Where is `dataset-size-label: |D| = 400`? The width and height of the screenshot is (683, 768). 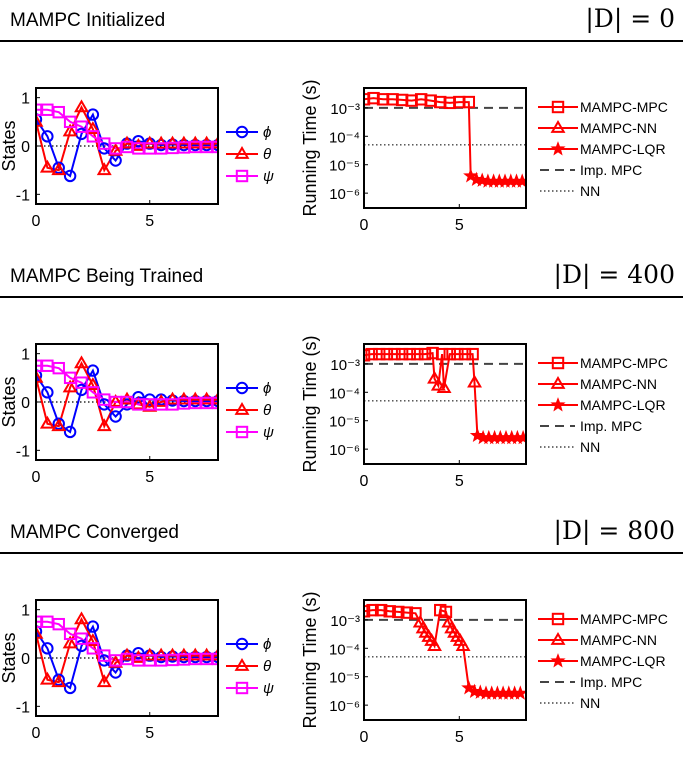
dataset-size-label: |D| = 400 is located at coordinates (614, 274).